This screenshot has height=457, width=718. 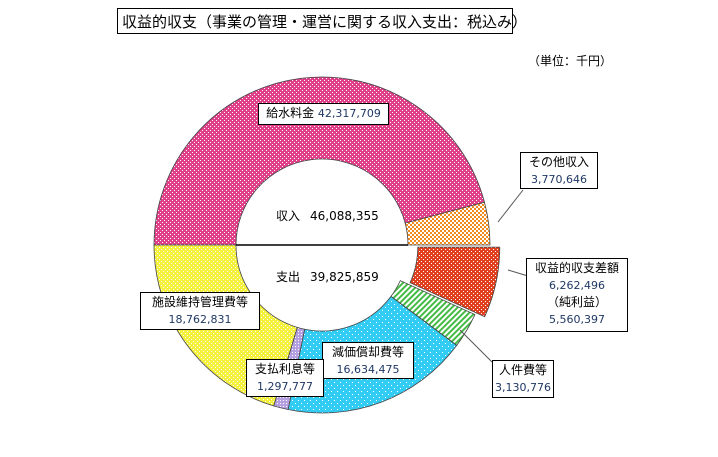 I want to click on slice-name: 収益的収支差額, so click(x=576, y=268).